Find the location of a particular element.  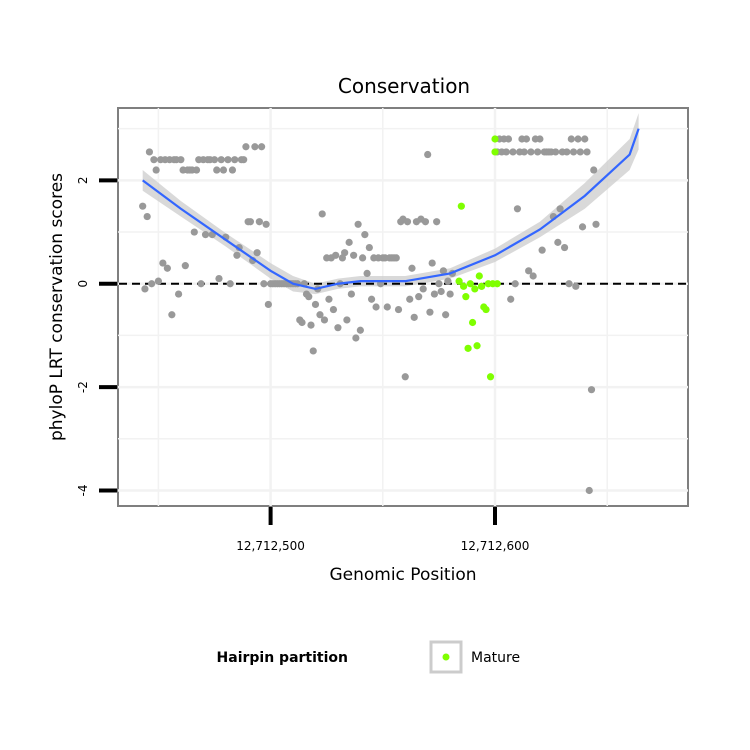

y-tick-label: 2 is located at coordinates (83, 181).